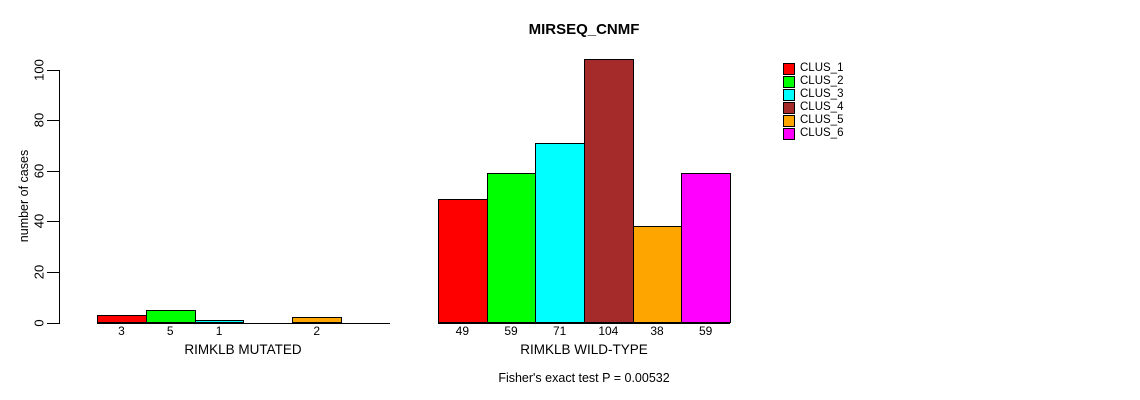 Image resolution: width=1140 pixels, height=400 pixels. I want to click on legend: CLUS_1 CLUS_2 CLUS_3 CLUS_4 CLUS_5 CLUS_6, so click(813, 101).